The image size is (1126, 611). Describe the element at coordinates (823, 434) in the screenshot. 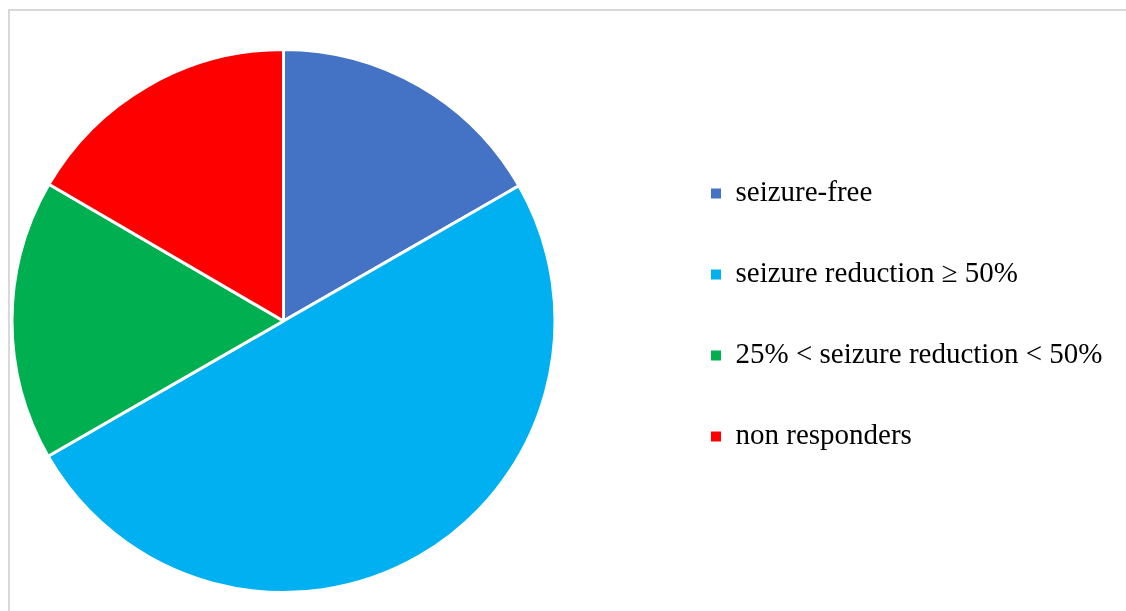

I see `legend-label: non responders` at that location.